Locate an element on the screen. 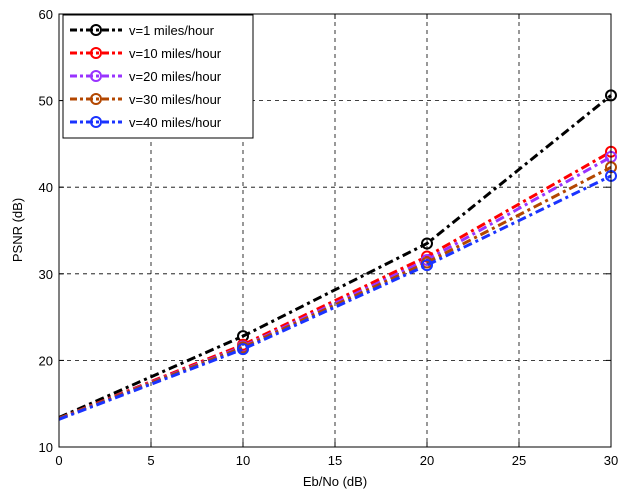 The width and height of the screenshot is (622, 495). x-tick-label: 10 is located at coordinates (243, 460).